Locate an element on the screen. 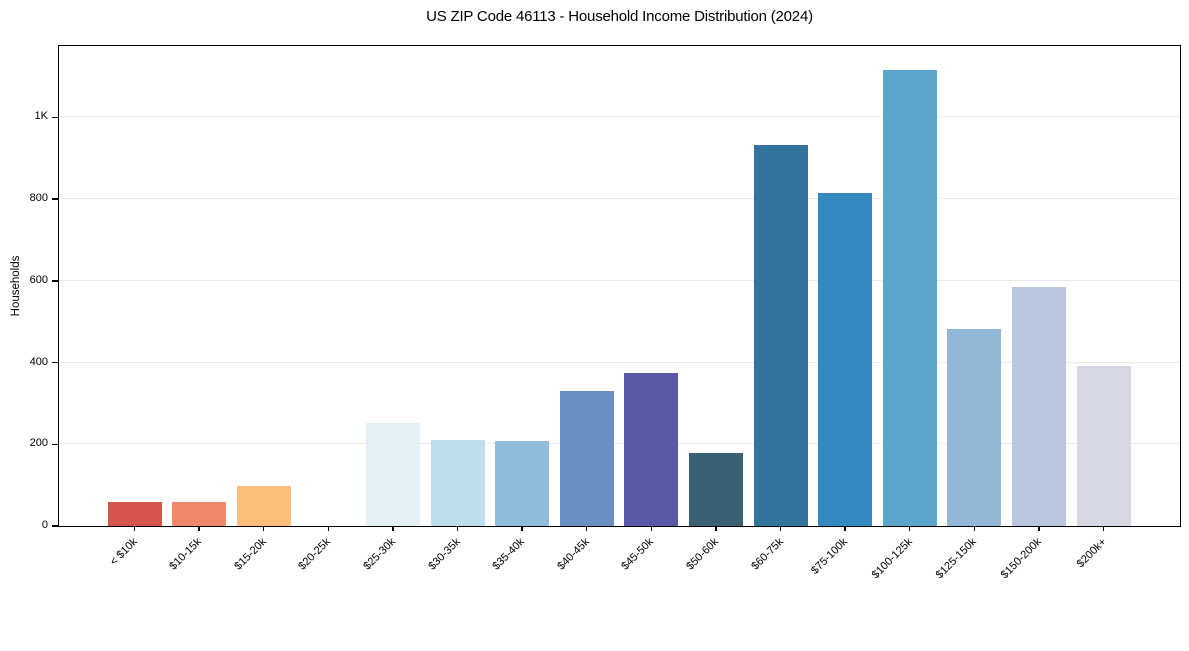  x-tick-label-5: $25-30k is located at coordinates (379, 554).